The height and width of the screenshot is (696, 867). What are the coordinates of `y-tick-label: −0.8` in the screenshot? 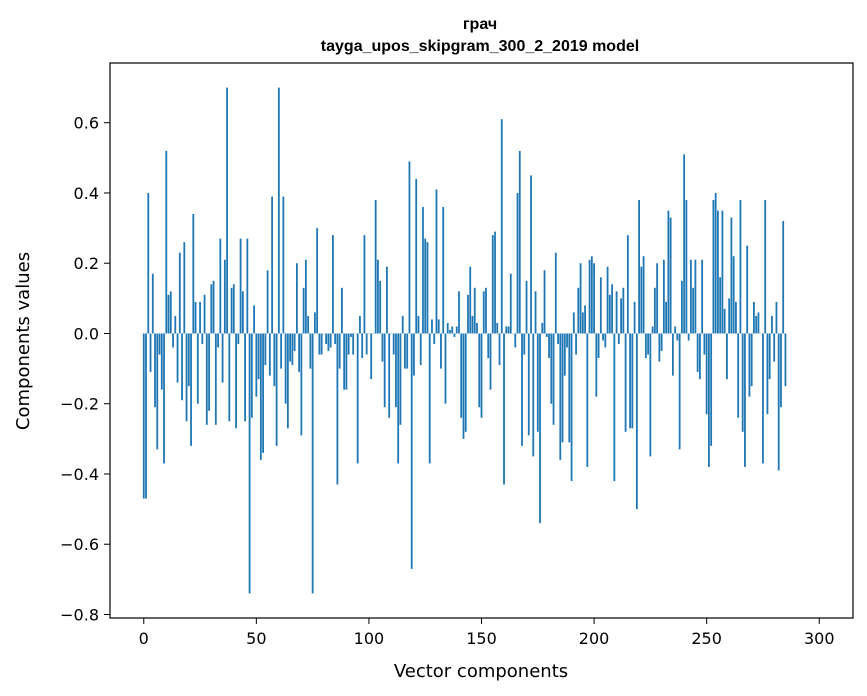 It's located at (79, 614).